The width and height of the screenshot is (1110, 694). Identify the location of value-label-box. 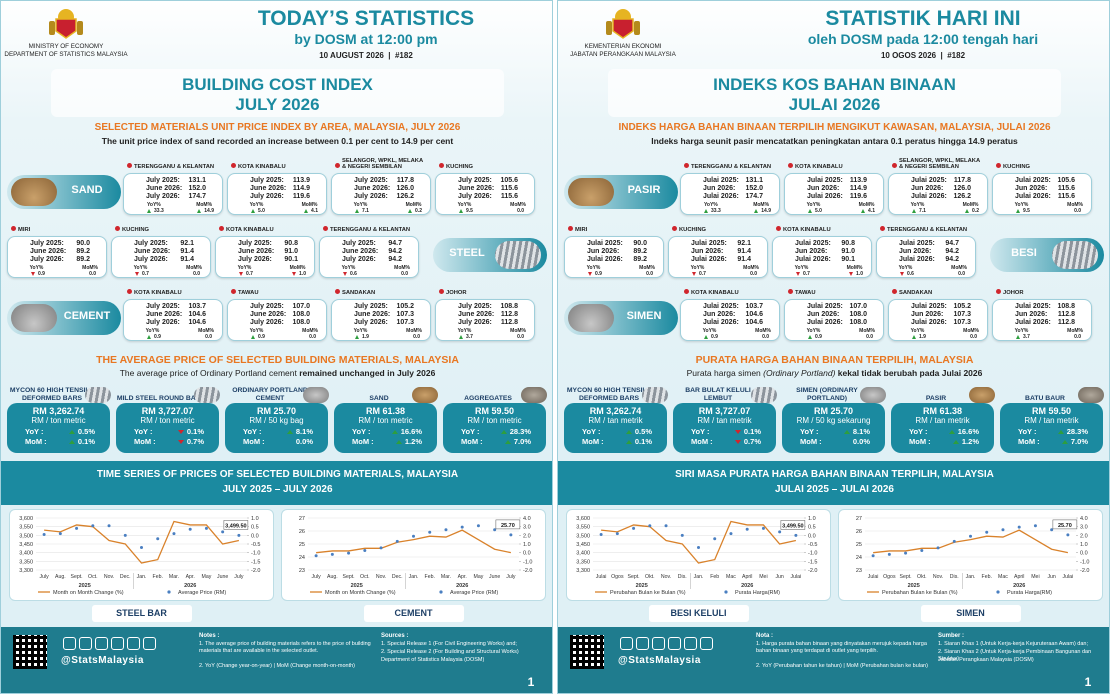
(793, 525).